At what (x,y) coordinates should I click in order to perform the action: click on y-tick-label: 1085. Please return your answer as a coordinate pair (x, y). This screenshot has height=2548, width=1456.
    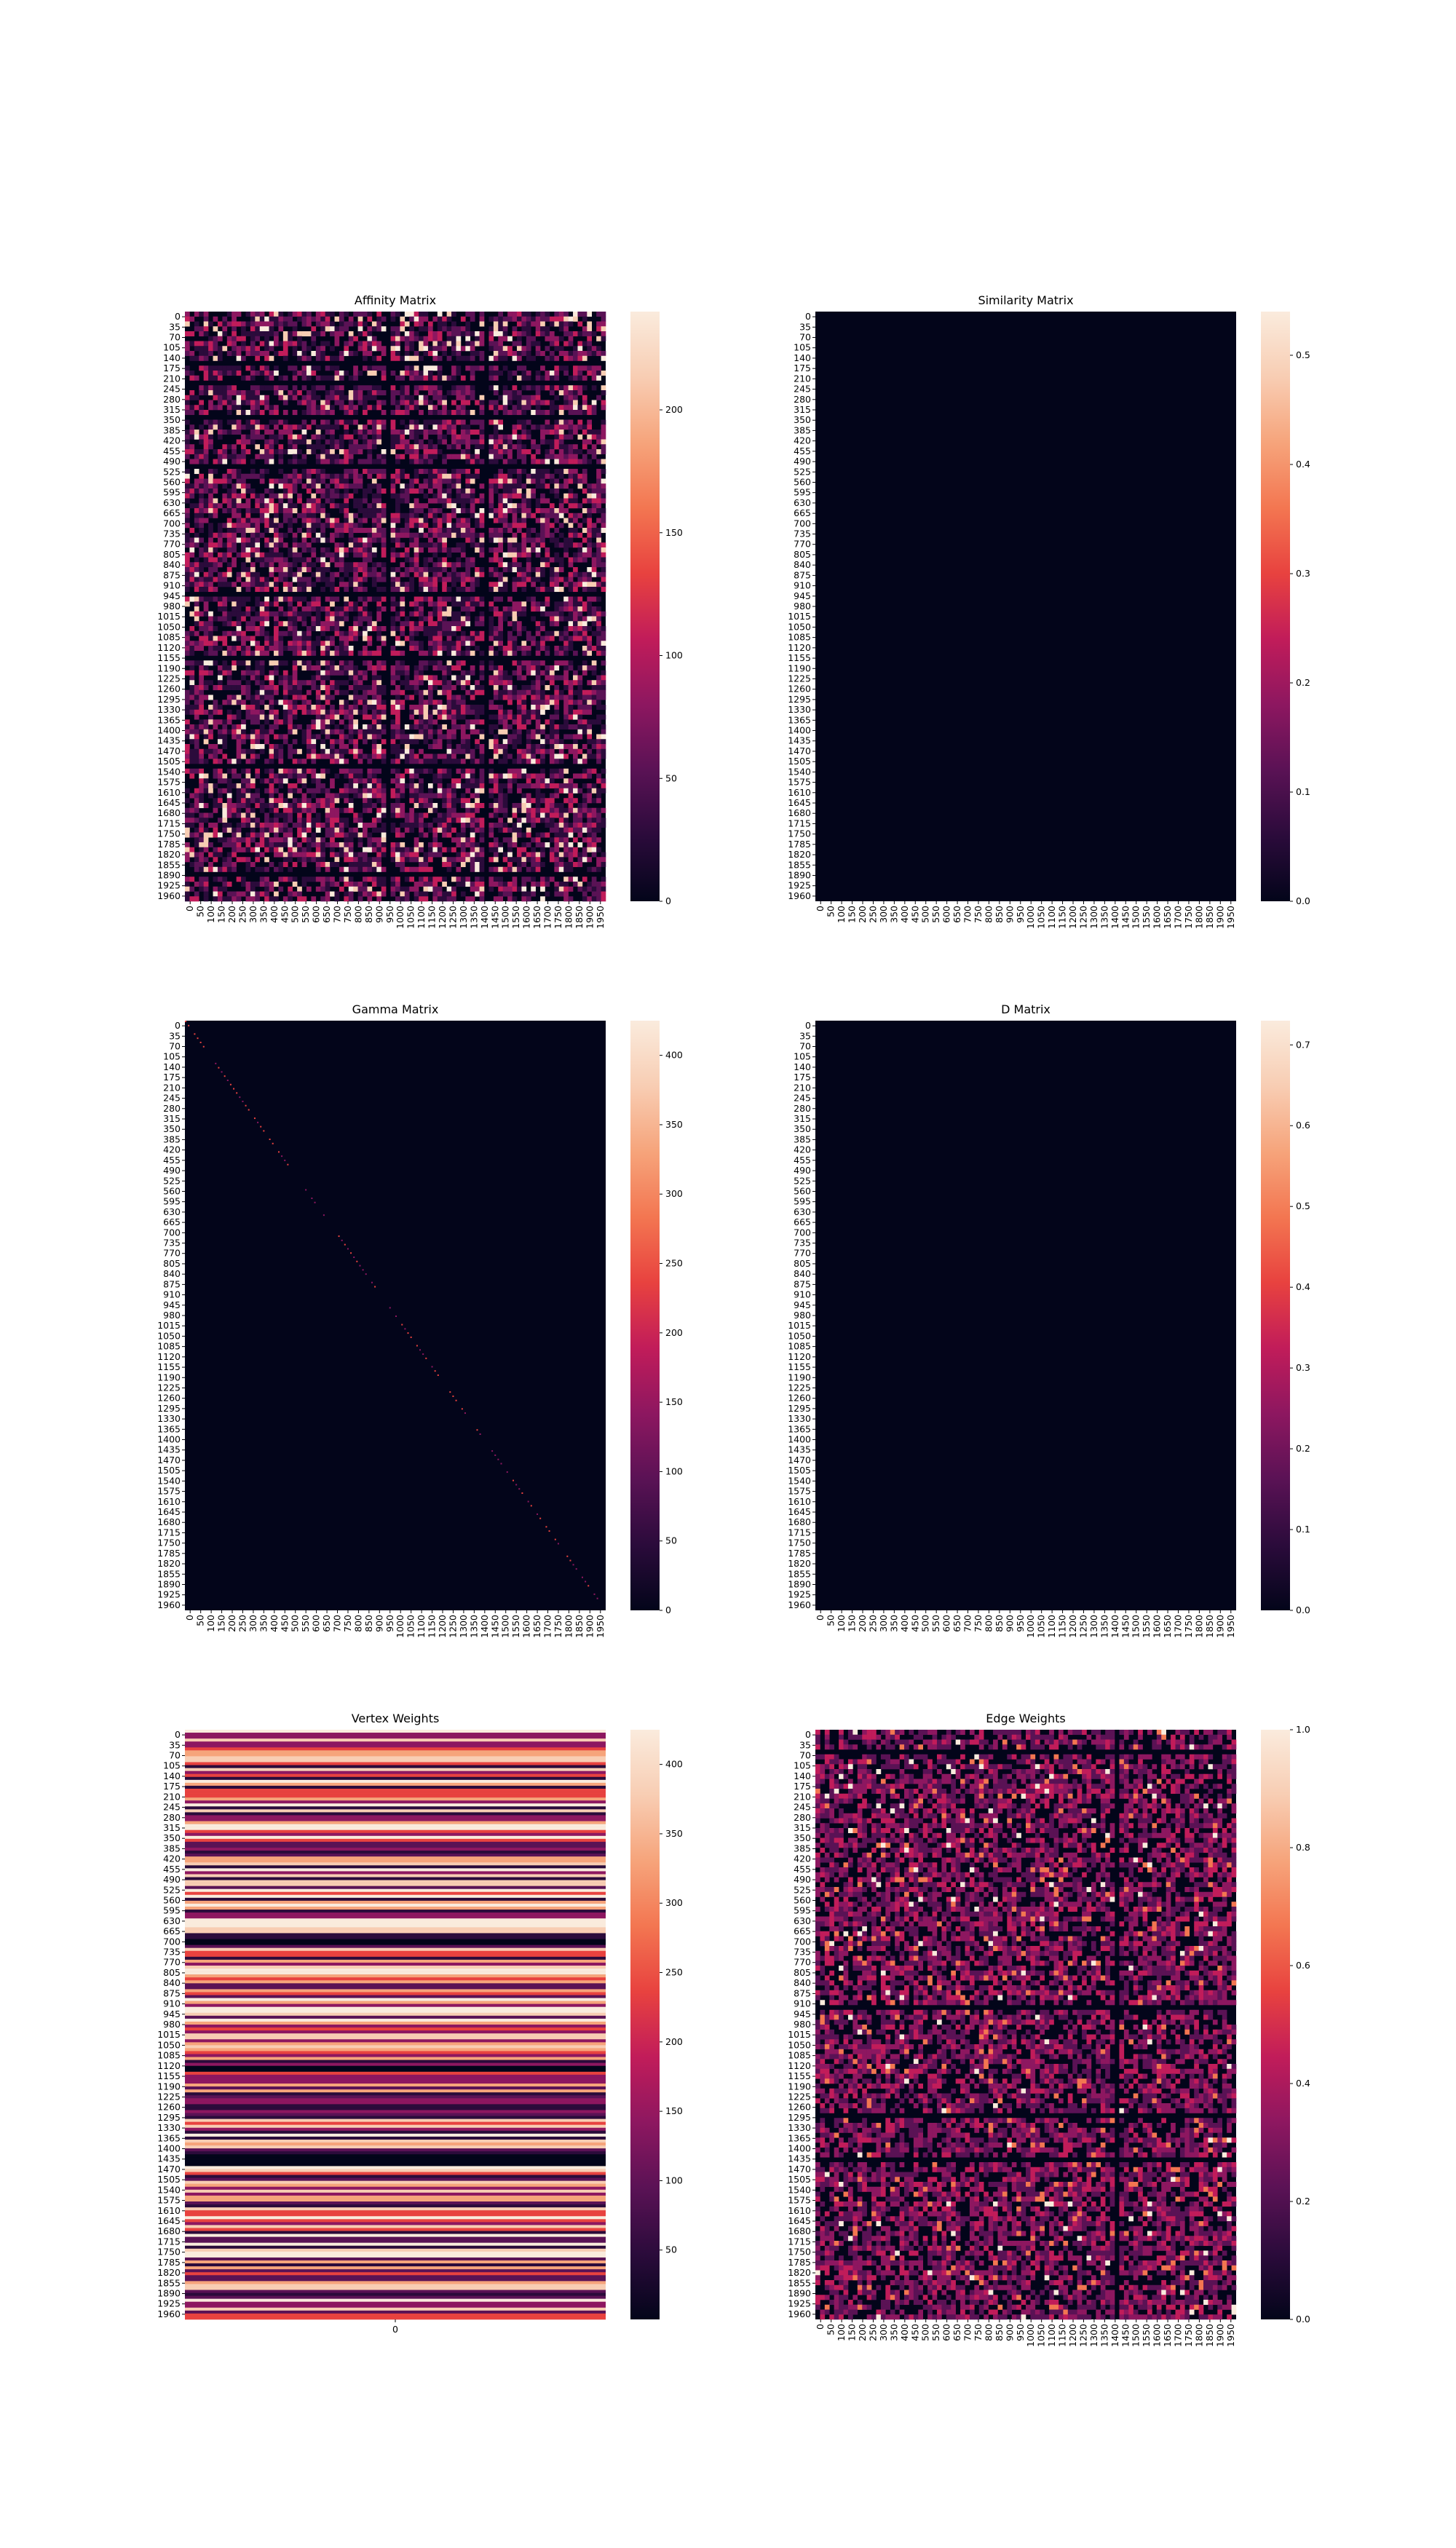
    Looking at the image, I should click on (799, 1346).